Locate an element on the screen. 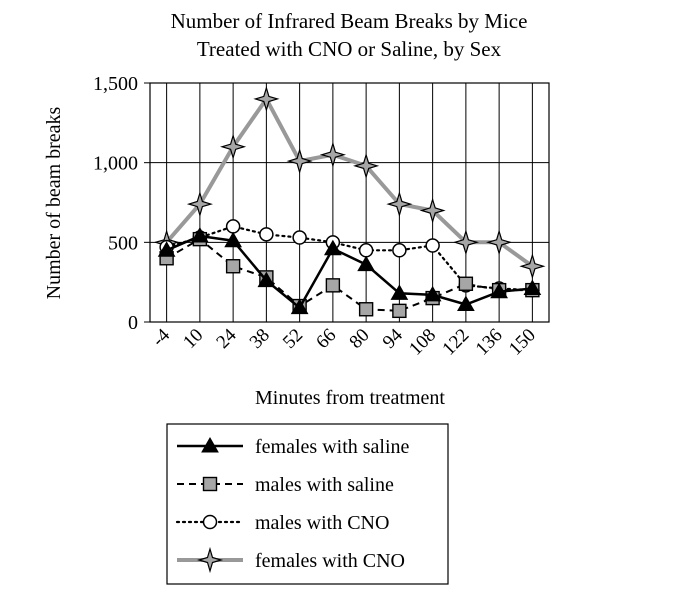 This screenshot has width=694, height=598. y-tick-label: 1,500 is located at coordinates (115, 84).